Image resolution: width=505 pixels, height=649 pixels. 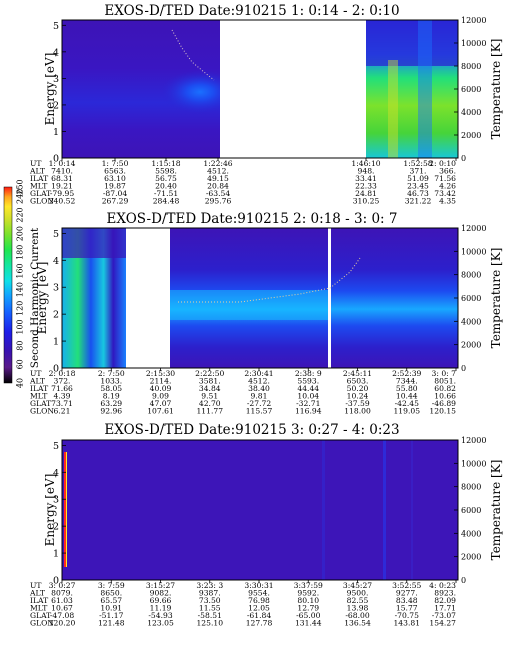 What do you see at coordinates (210, 593) in the screenshot?
I see `table-cell: 9387.` at bounding box center [210, 593].